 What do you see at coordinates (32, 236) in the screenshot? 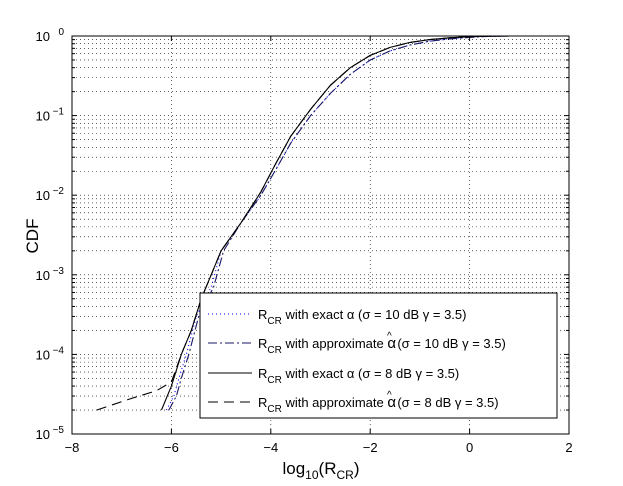
I see `y-axis-title: CDF` at bounding box center [32, 236].